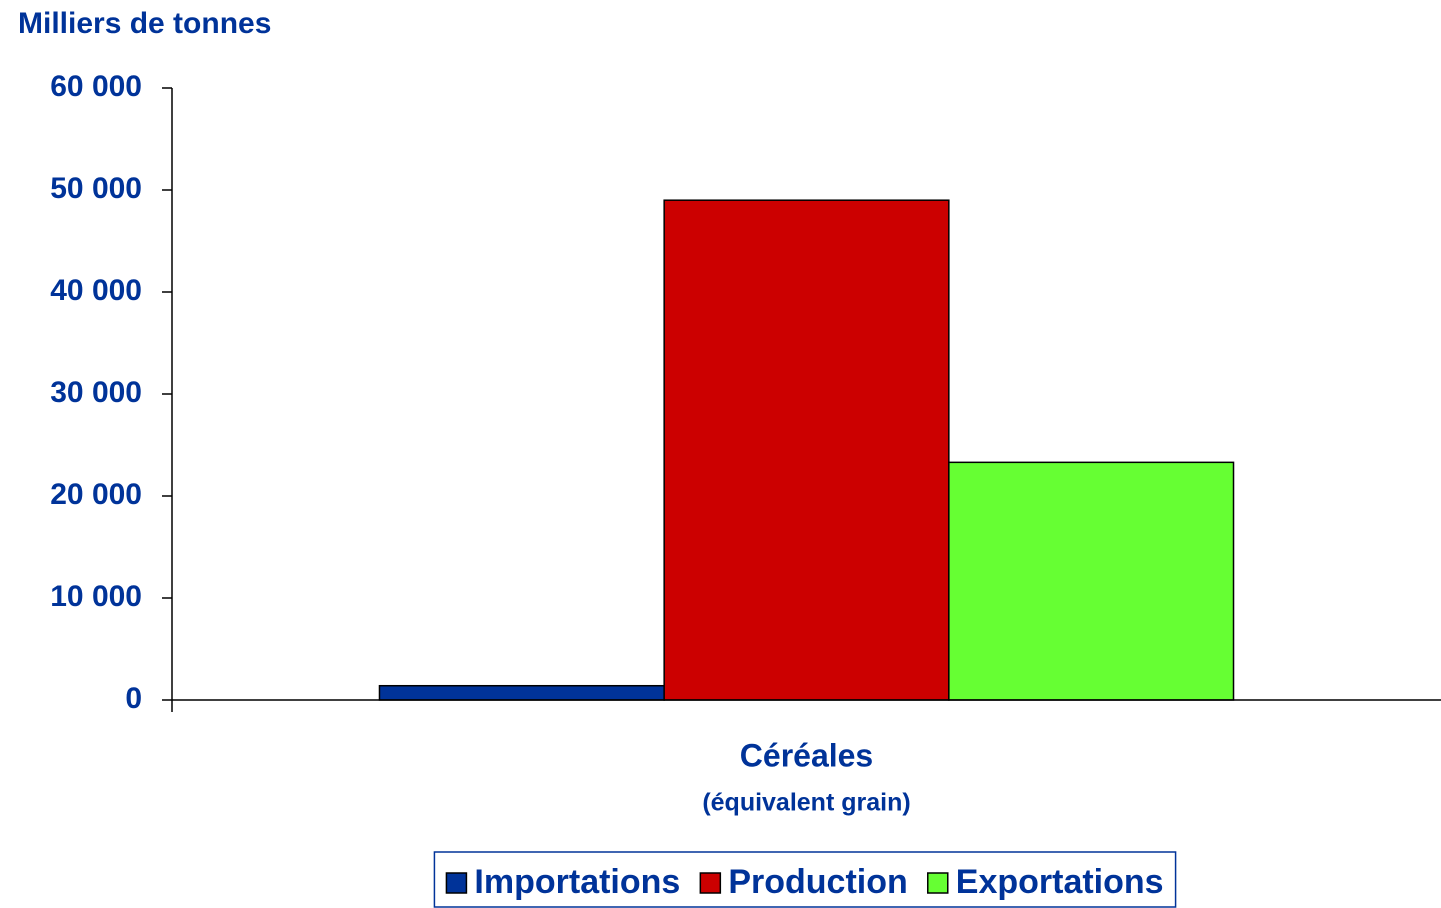 The image size is (1441, 908). I want to click on x-tick-label: Céréales, so click(806, 755).